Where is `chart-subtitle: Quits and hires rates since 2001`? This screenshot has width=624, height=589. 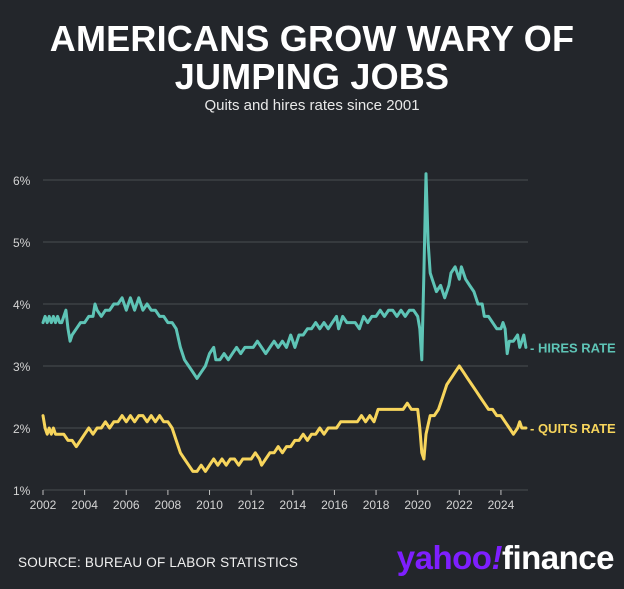
chart-subtitle: Quits and hires rates since 2001 is located at coordinates (312, 105).